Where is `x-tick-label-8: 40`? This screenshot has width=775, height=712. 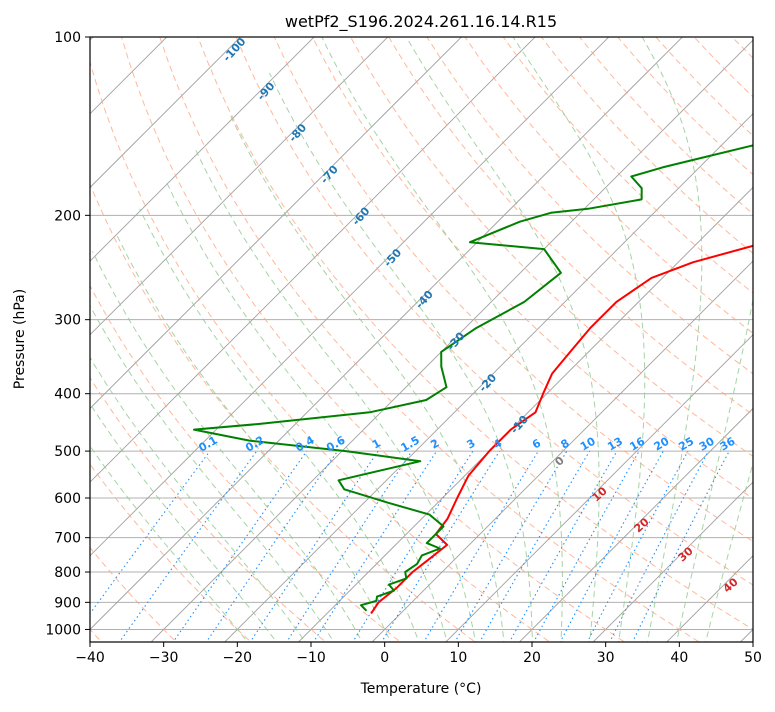 x-tick-label-8: 40 is located at coordinates (679, 658).